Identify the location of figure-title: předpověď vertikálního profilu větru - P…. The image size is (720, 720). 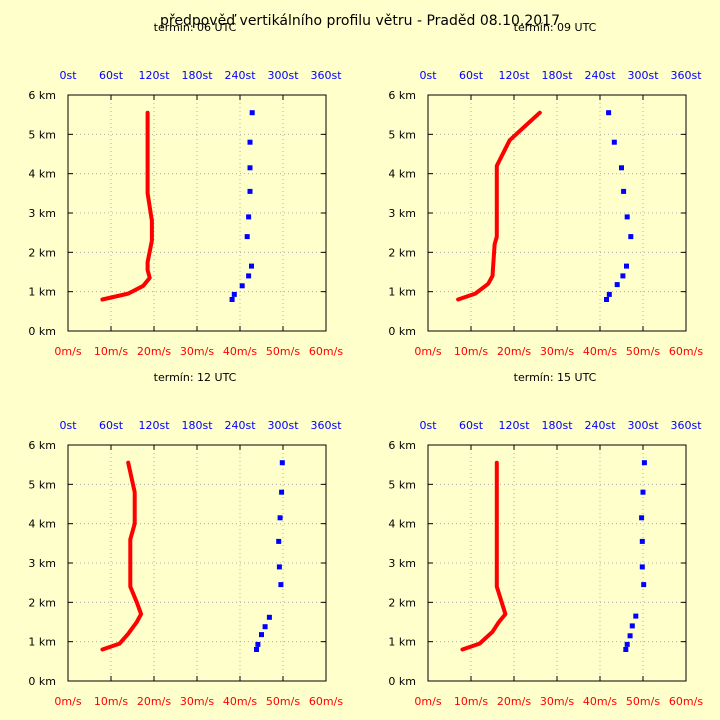
(360, 21).